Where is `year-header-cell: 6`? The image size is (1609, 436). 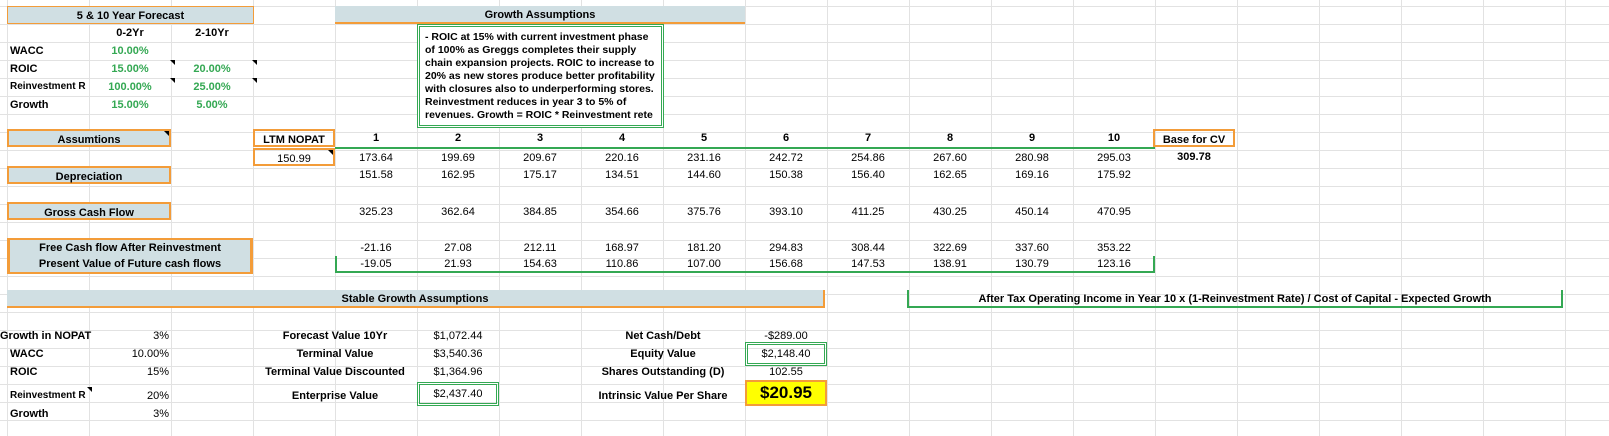 year-header-cell: 6 is located at coordinates (786, 138).